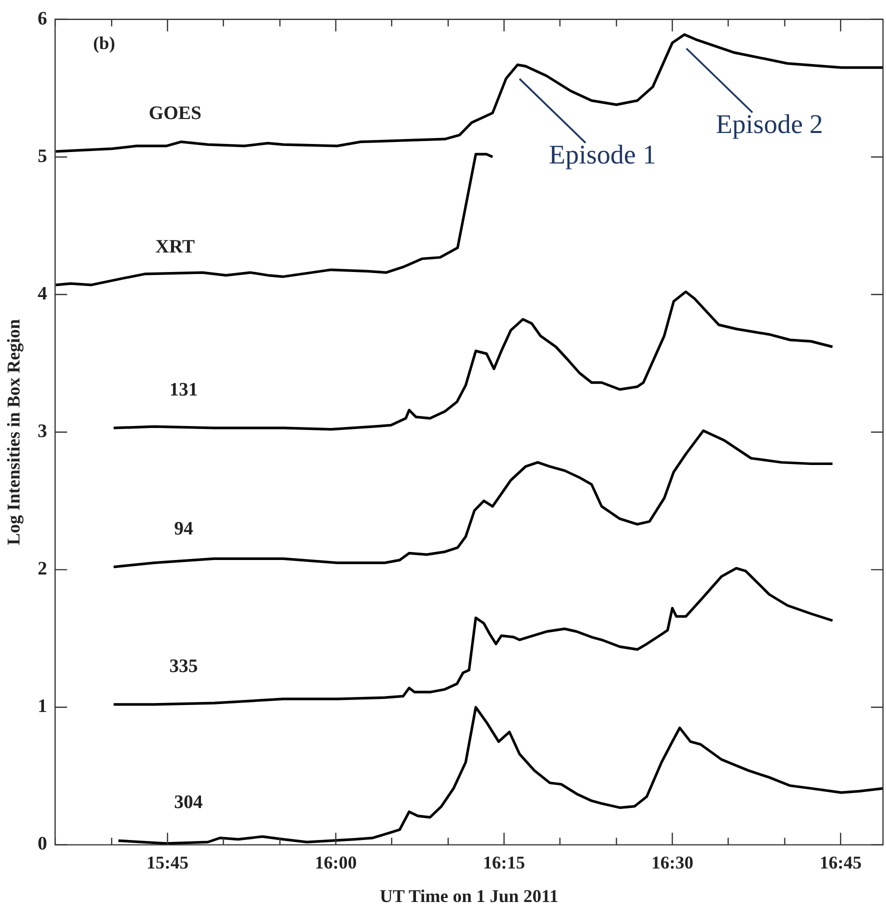 The height and width of the screenshot is (912, 886). What do you see at coordinates (189, 803) in the screenshot?
I see `series-label: 304` at bounding box center [189, 803].